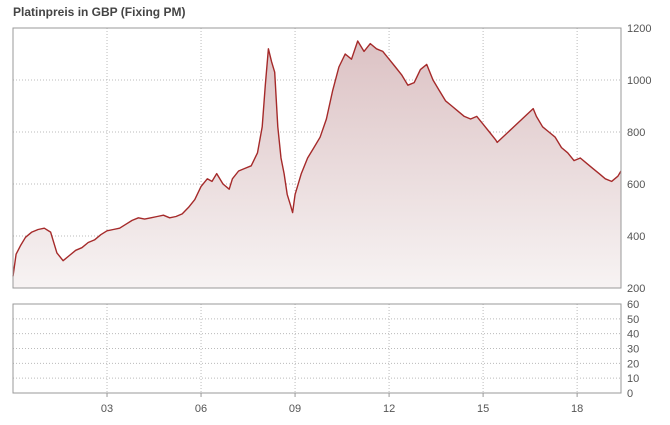  What do you see at coordinates (99, 12) in the screenshot?
I see `chart-title: Platinpreis in GBP (Fixing PM)` at bounding box center [99, 12].